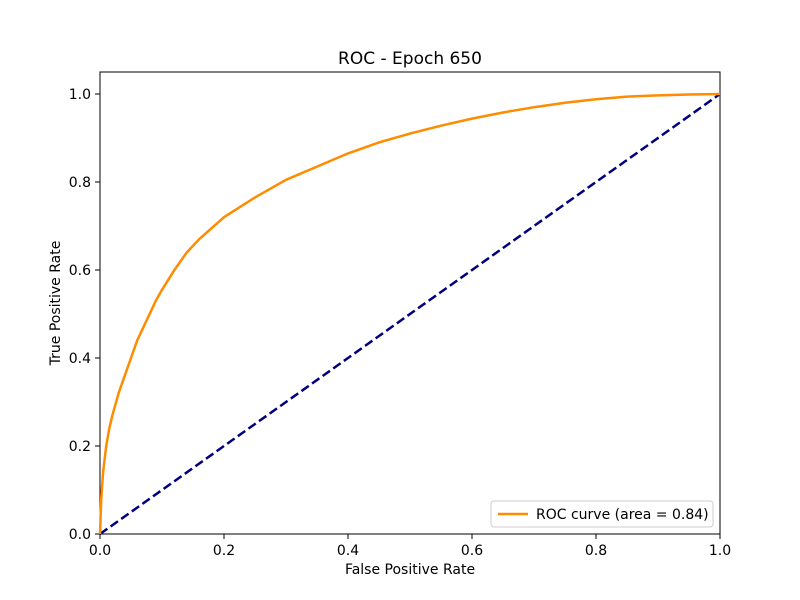  Describe the element at coordinates (224, 551) in the screenshot. I see `x-tick-label: 0.2` at that location.